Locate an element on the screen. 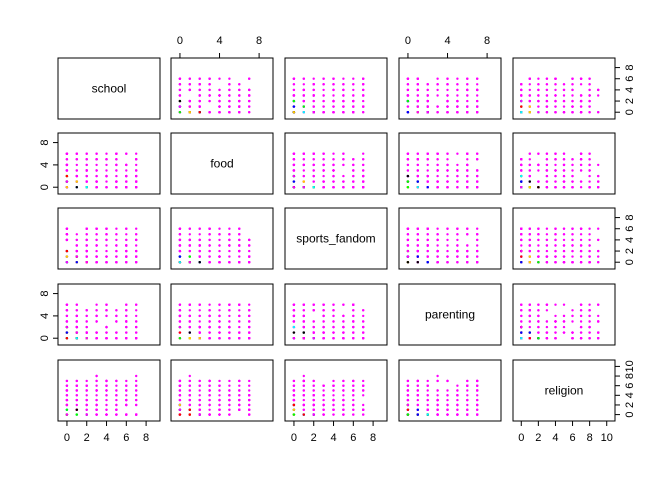 This screenshot has height=480, width=672. tick-label: 6 is located at coordinates (630, 79).